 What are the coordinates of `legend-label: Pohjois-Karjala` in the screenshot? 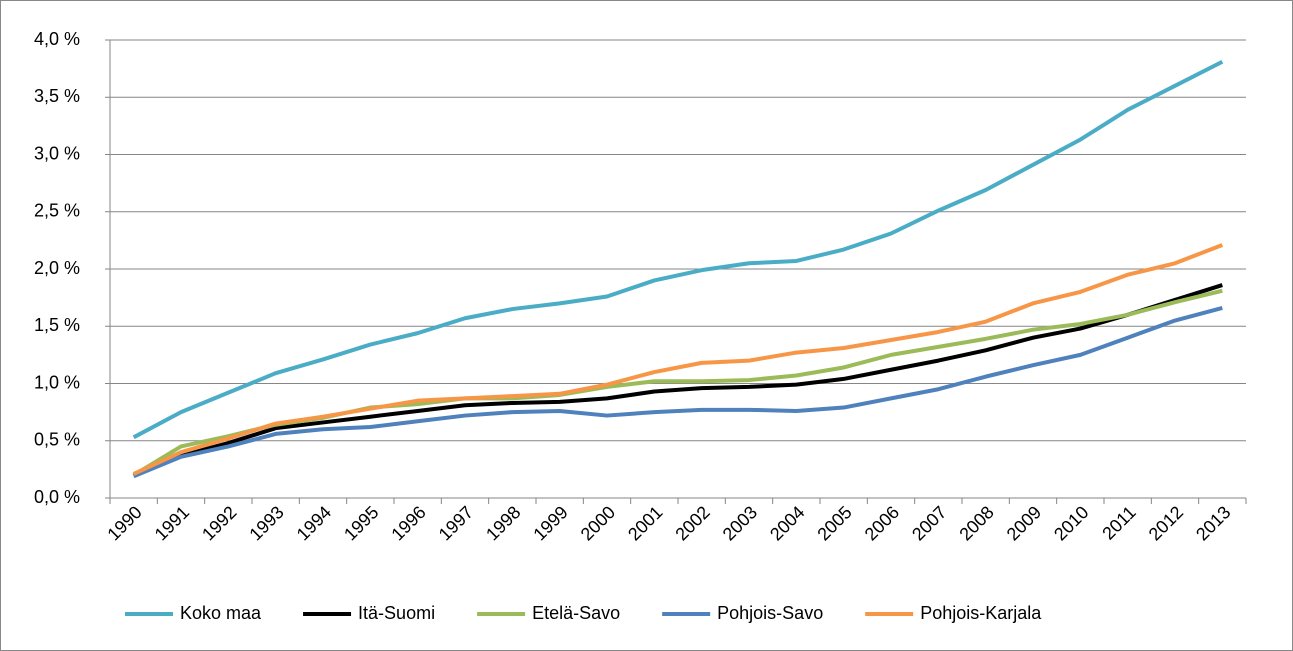 It's located at (981, 613).